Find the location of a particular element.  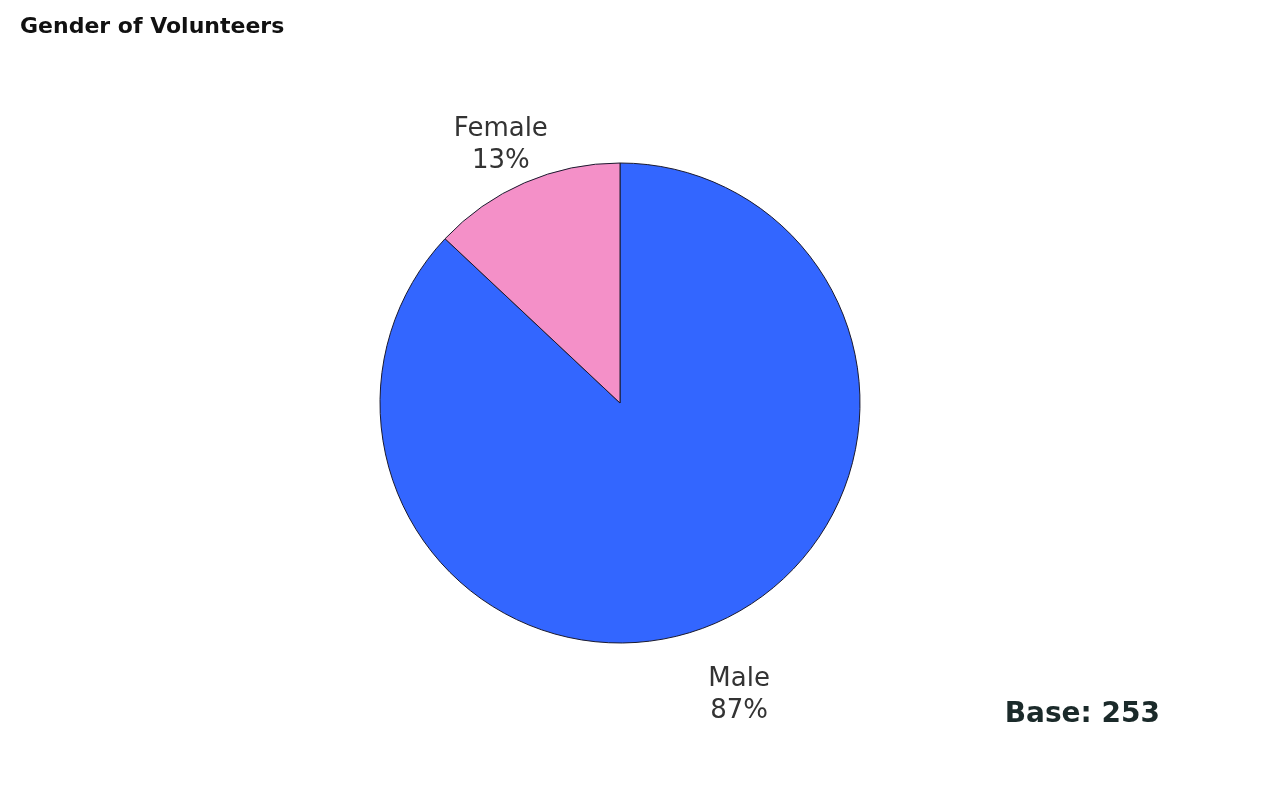

text: Gender of Volunteers is located at coordinates (152, 25).